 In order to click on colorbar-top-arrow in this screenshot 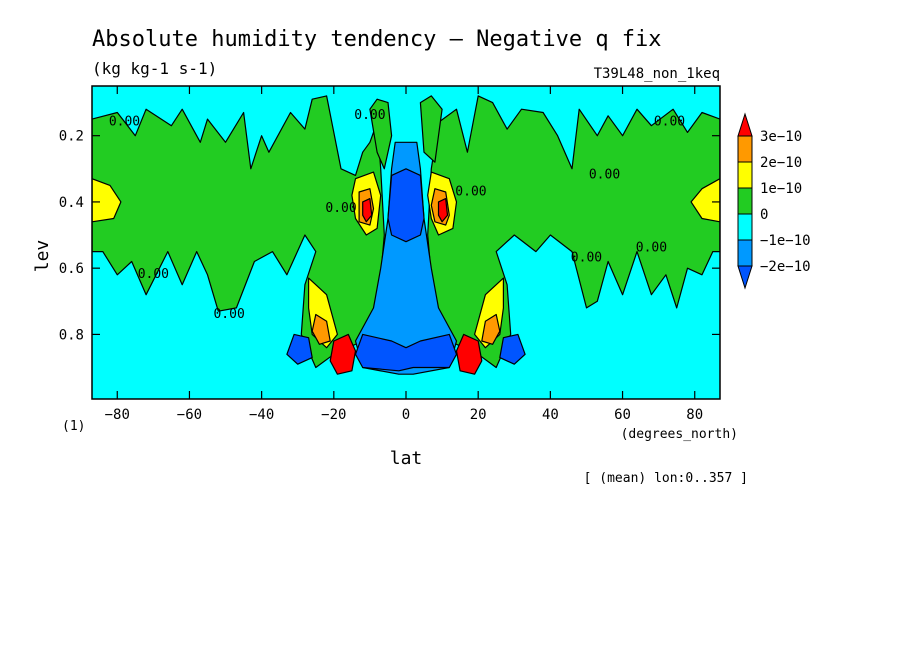, I will do `click(745, 124)`.